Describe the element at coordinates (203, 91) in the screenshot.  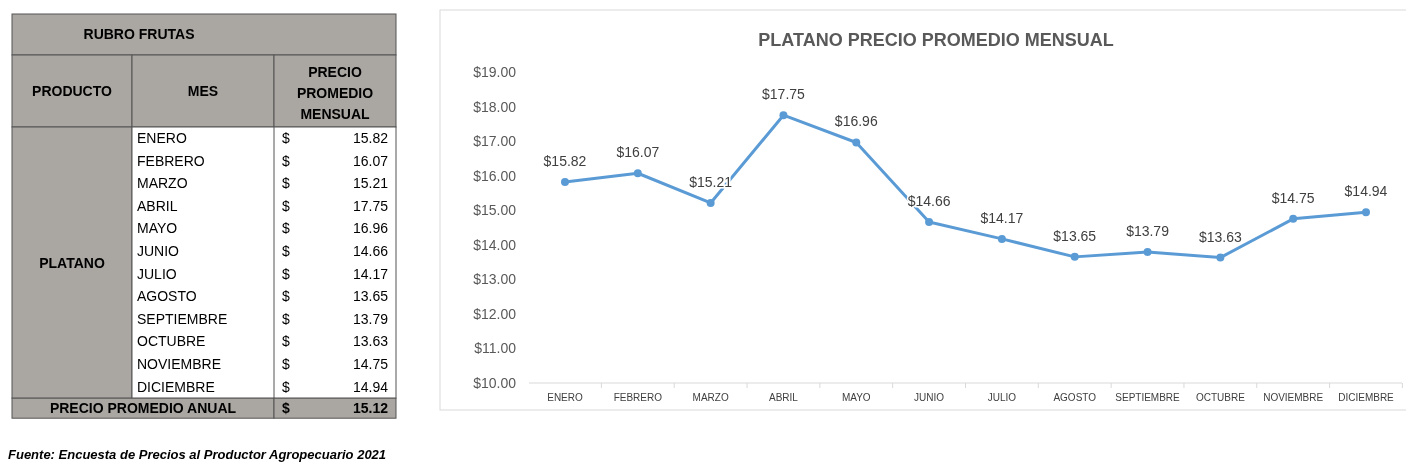
I see `text: MES` at that location.